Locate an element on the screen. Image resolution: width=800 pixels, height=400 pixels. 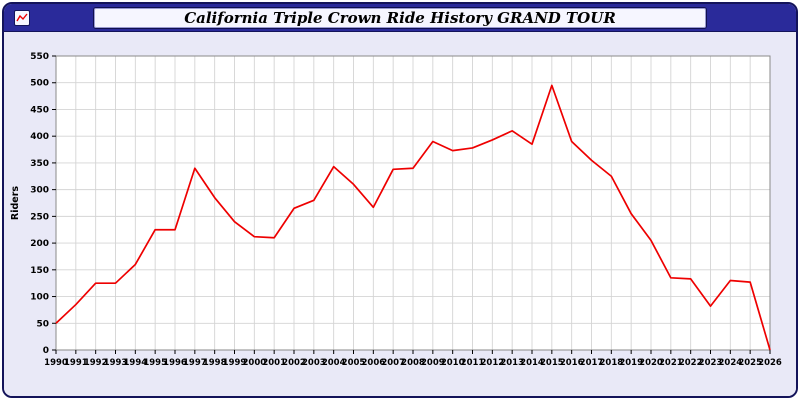
x-tick-label: 2011 is located at coordinates (473, 363).